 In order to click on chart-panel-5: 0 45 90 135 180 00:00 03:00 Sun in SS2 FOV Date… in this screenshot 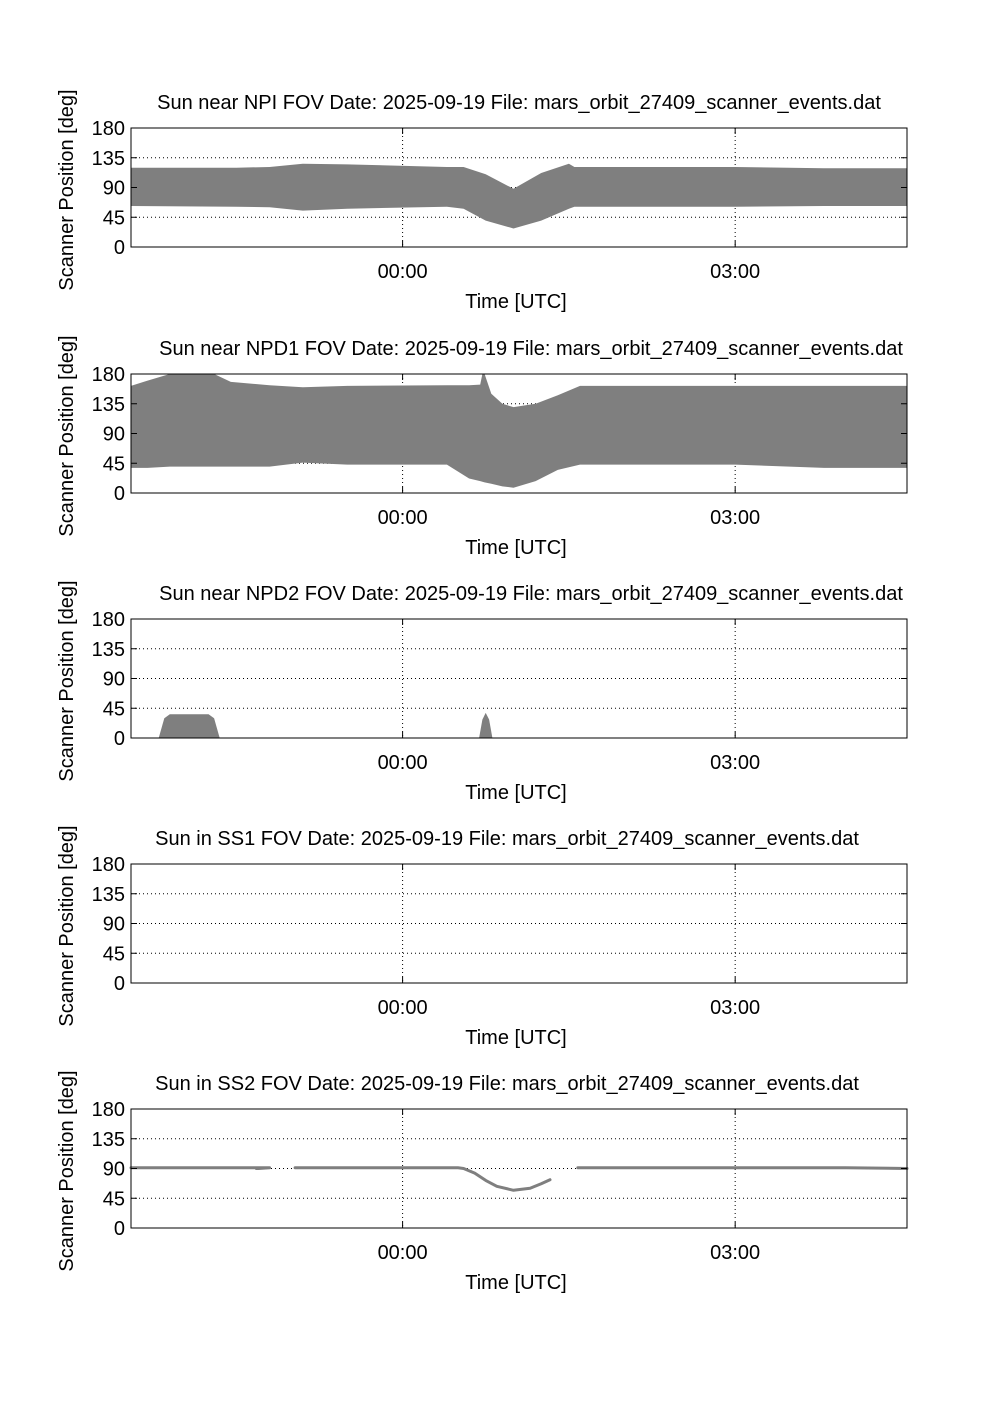, I will do `click(482, 1182)`.